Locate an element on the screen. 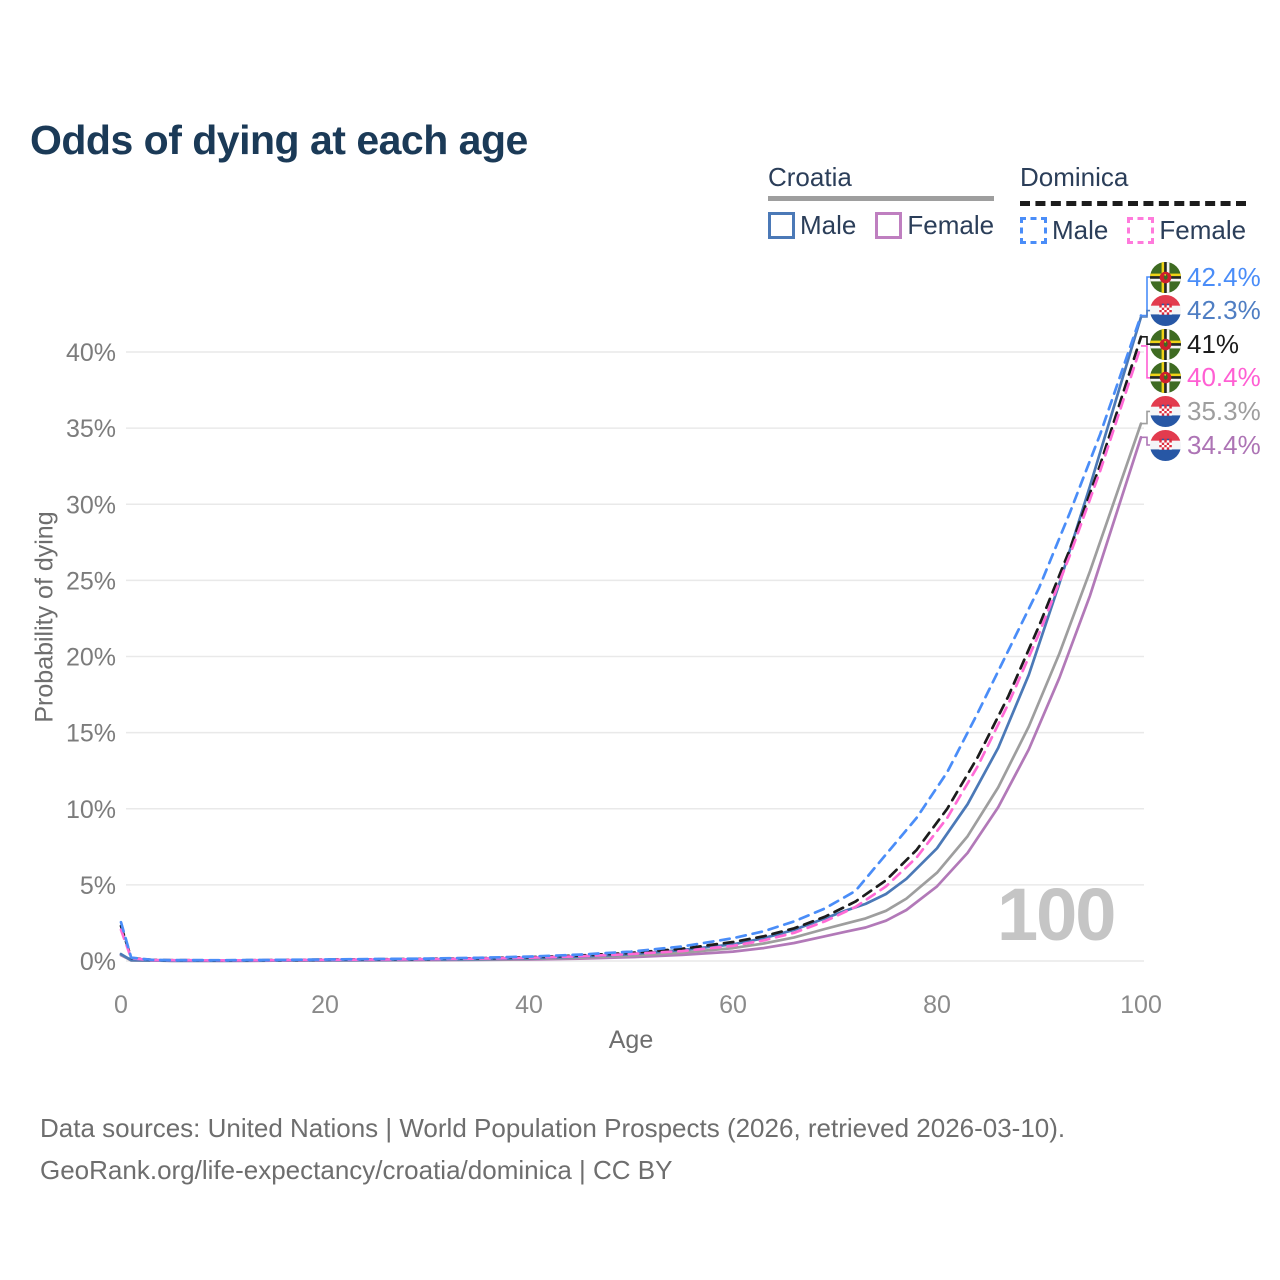  y-tick-label: 35% is located at coordinates (91, 429).